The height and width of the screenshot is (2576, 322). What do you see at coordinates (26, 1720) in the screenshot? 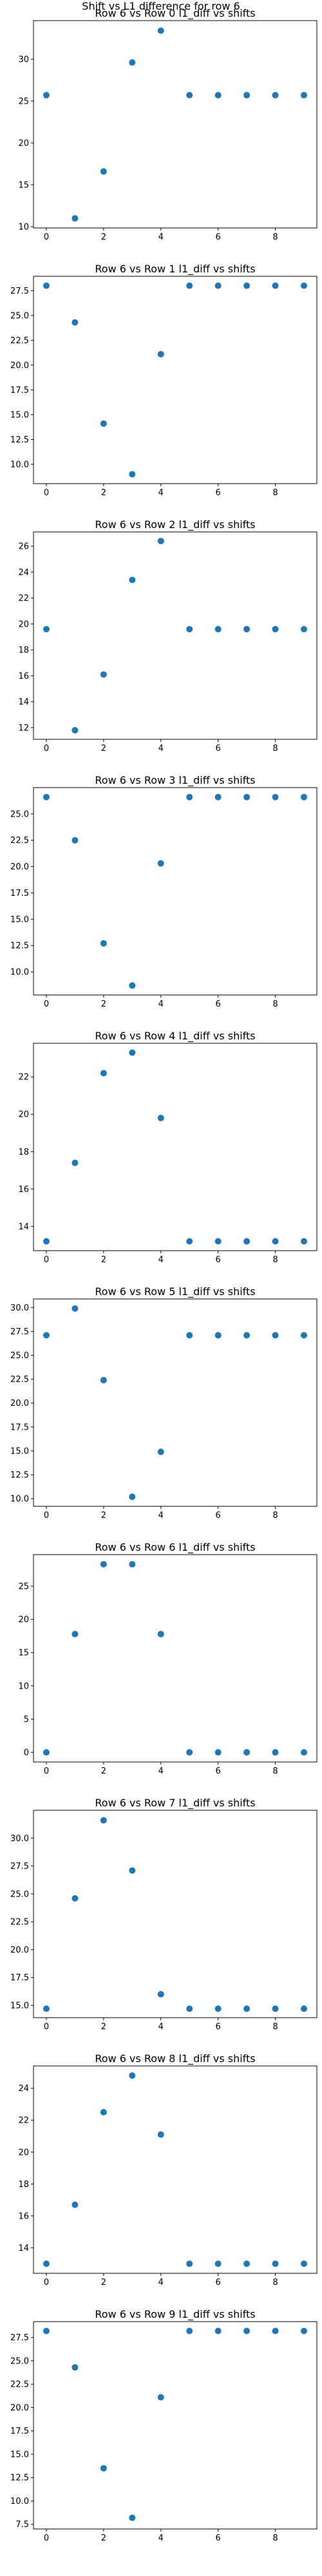
I see `y-tick-label: 5` at bounding box center [26, 1720].